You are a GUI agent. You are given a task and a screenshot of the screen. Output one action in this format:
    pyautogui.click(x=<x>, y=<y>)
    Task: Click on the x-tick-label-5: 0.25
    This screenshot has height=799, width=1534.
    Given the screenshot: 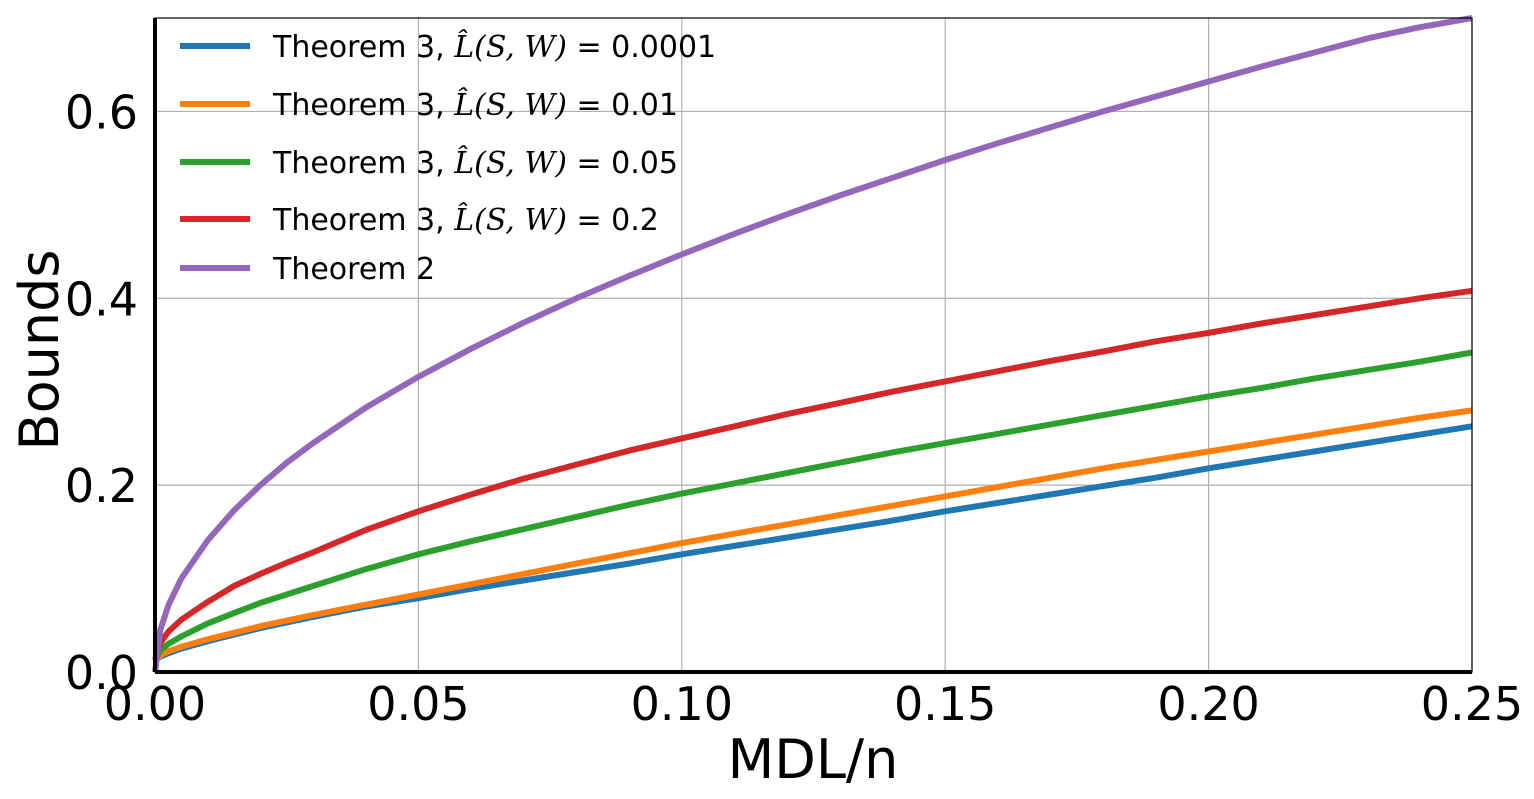 What is the action you would take?
    pyautogui.click(x=1472, y=704)
    